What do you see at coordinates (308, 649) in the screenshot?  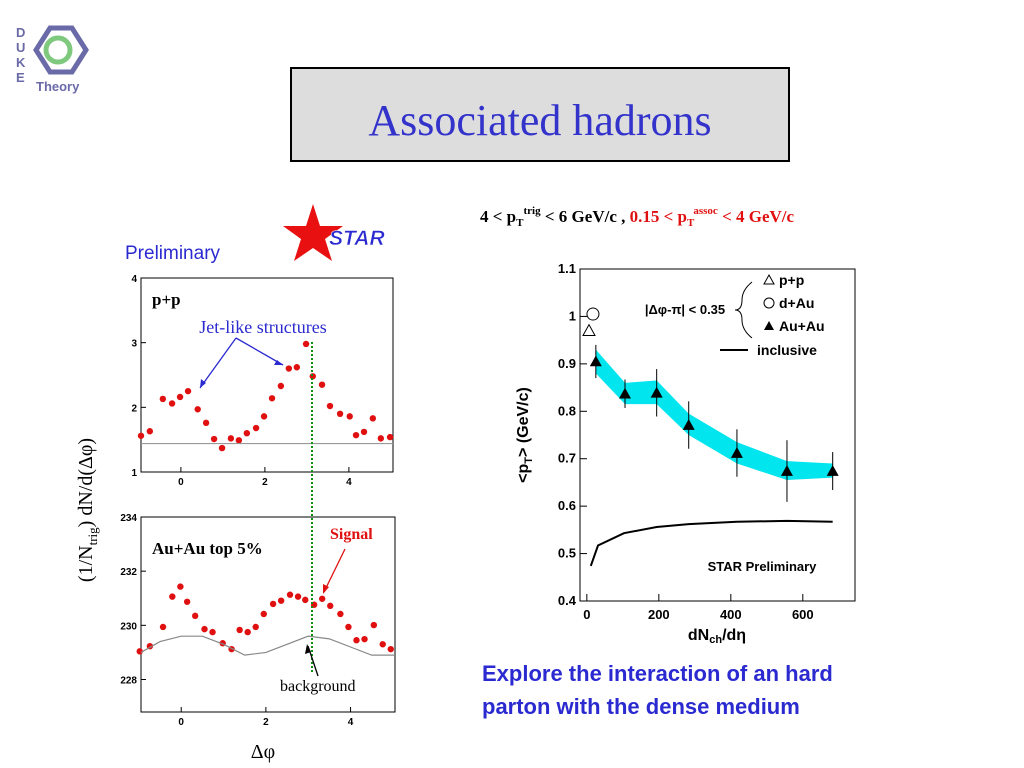 I see `arrow-head` at bounding box center [308, 649].